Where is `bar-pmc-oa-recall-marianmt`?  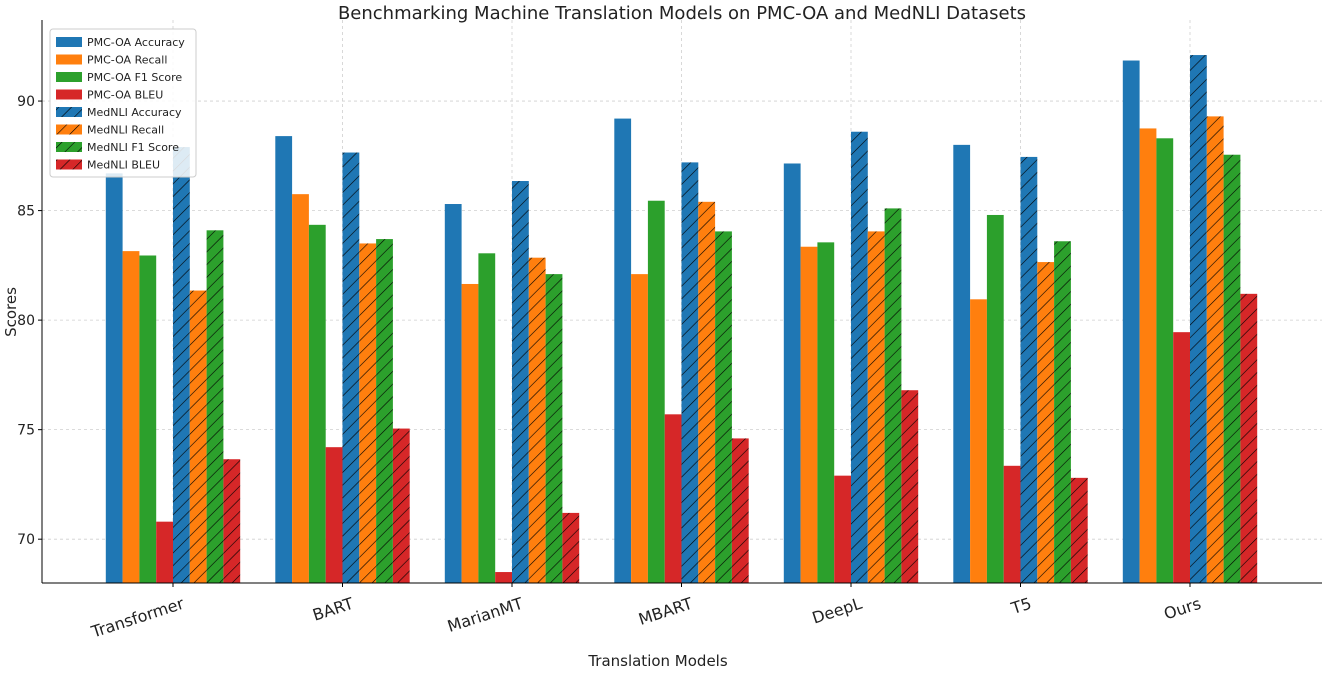 bar-pmc-oa-recall-marianmt is located at coordinates (470, 433).